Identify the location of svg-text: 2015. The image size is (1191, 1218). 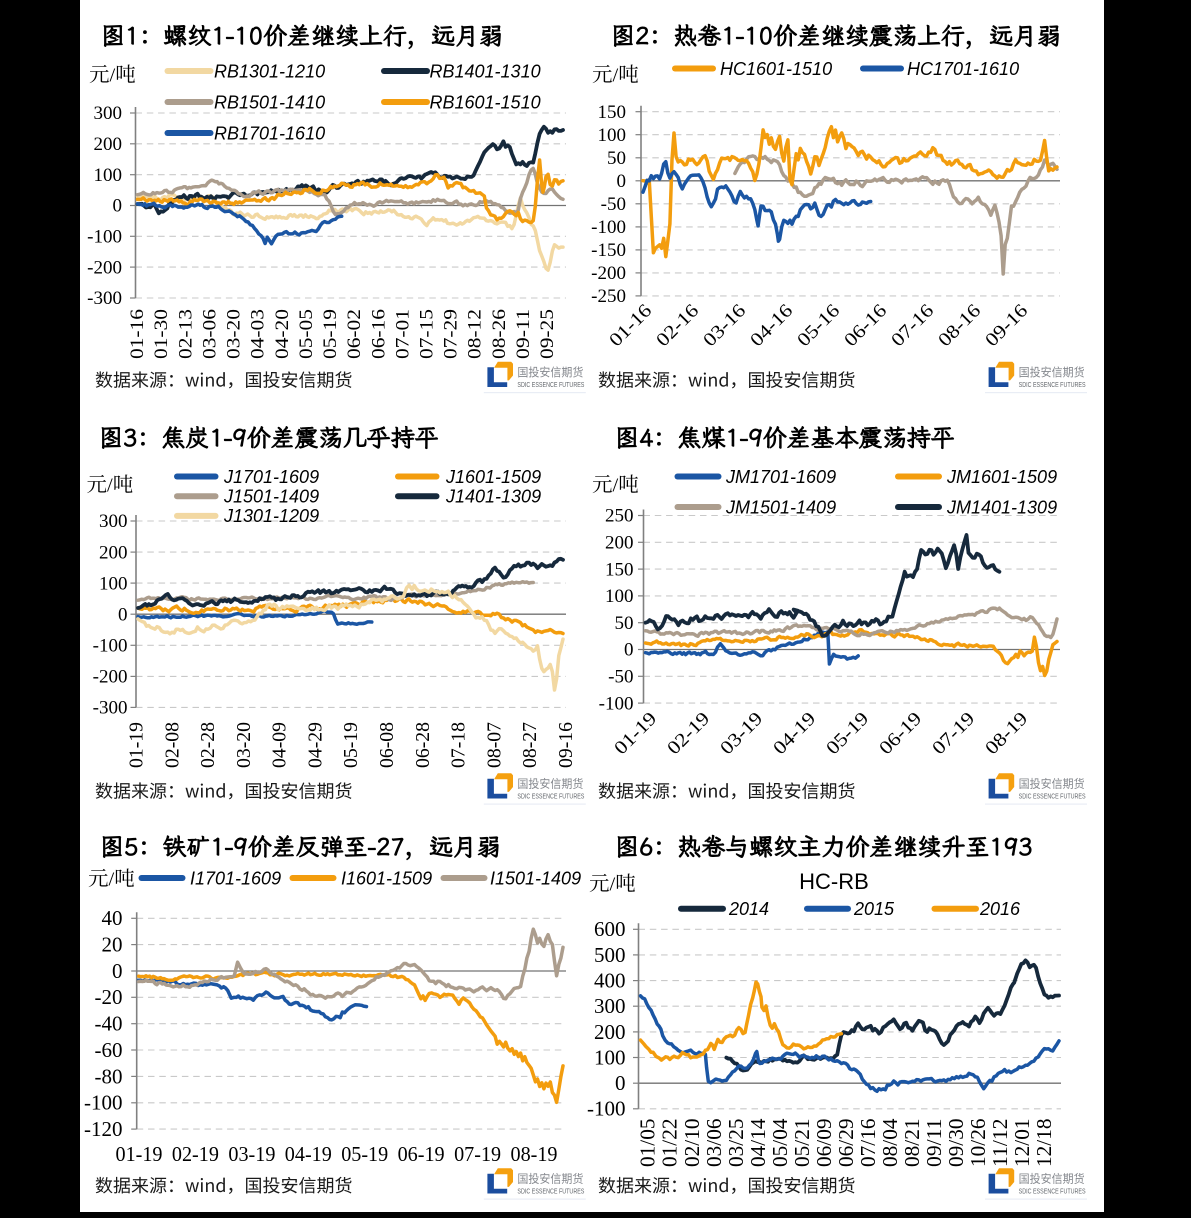
(874, 909).